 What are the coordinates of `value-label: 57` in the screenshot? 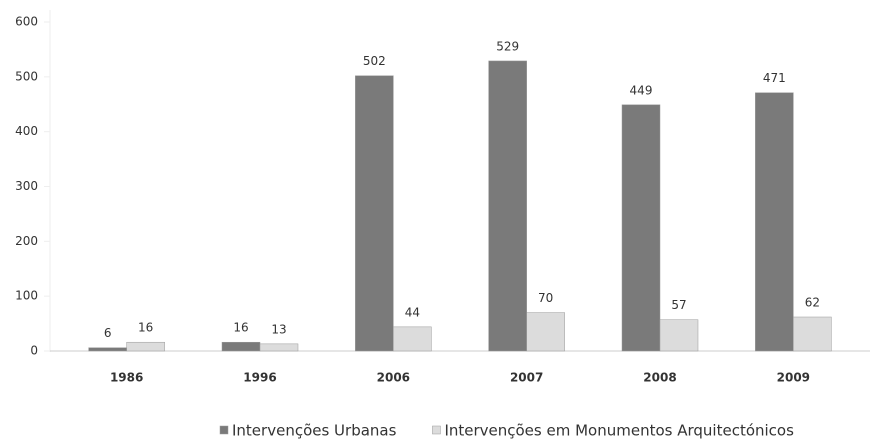 It's located at (678, 305).